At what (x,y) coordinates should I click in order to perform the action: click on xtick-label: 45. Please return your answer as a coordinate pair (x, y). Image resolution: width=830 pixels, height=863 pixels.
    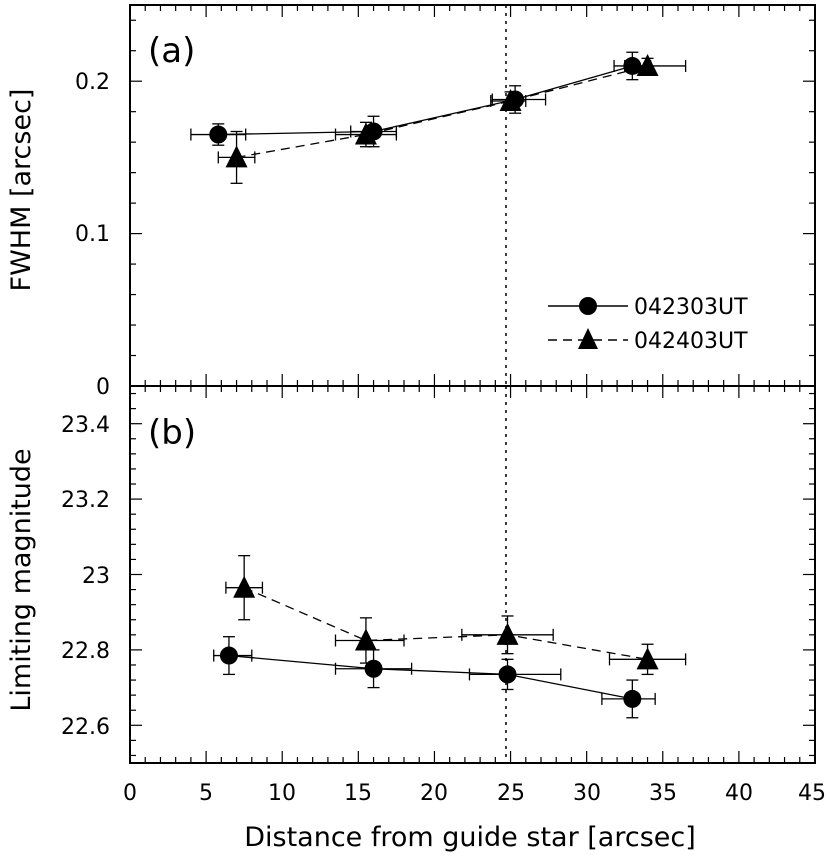
    Looking at the image, I should click on (812, 793).